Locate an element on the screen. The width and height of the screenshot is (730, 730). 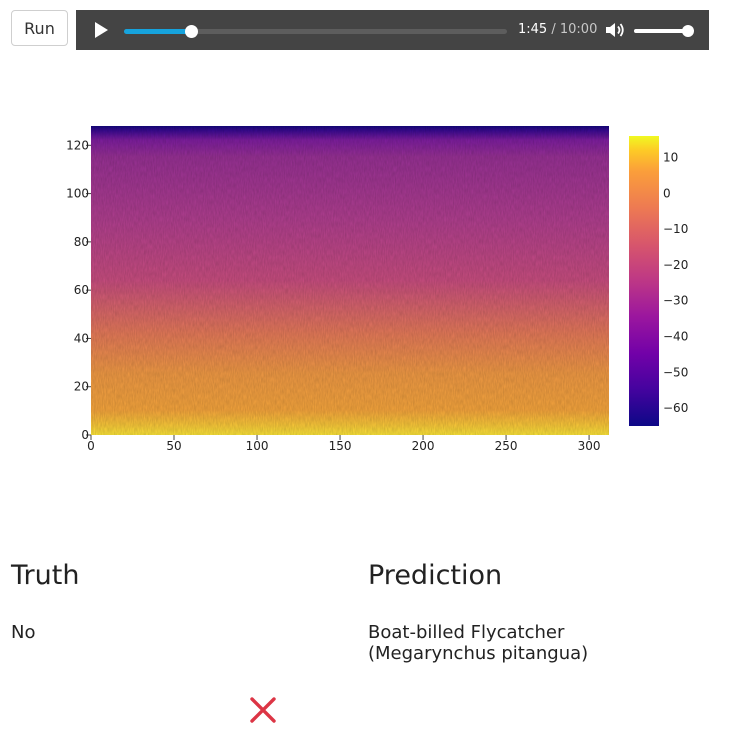
truth-heading: Truth is located at coordinates (45, 575).